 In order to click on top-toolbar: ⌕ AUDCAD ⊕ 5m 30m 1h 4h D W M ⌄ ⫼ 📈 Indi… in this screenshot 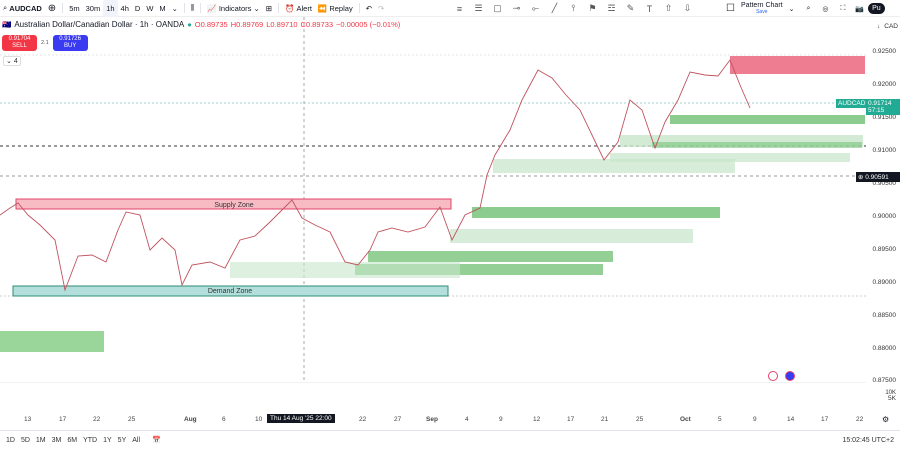, I will do `click(450, 8)`.